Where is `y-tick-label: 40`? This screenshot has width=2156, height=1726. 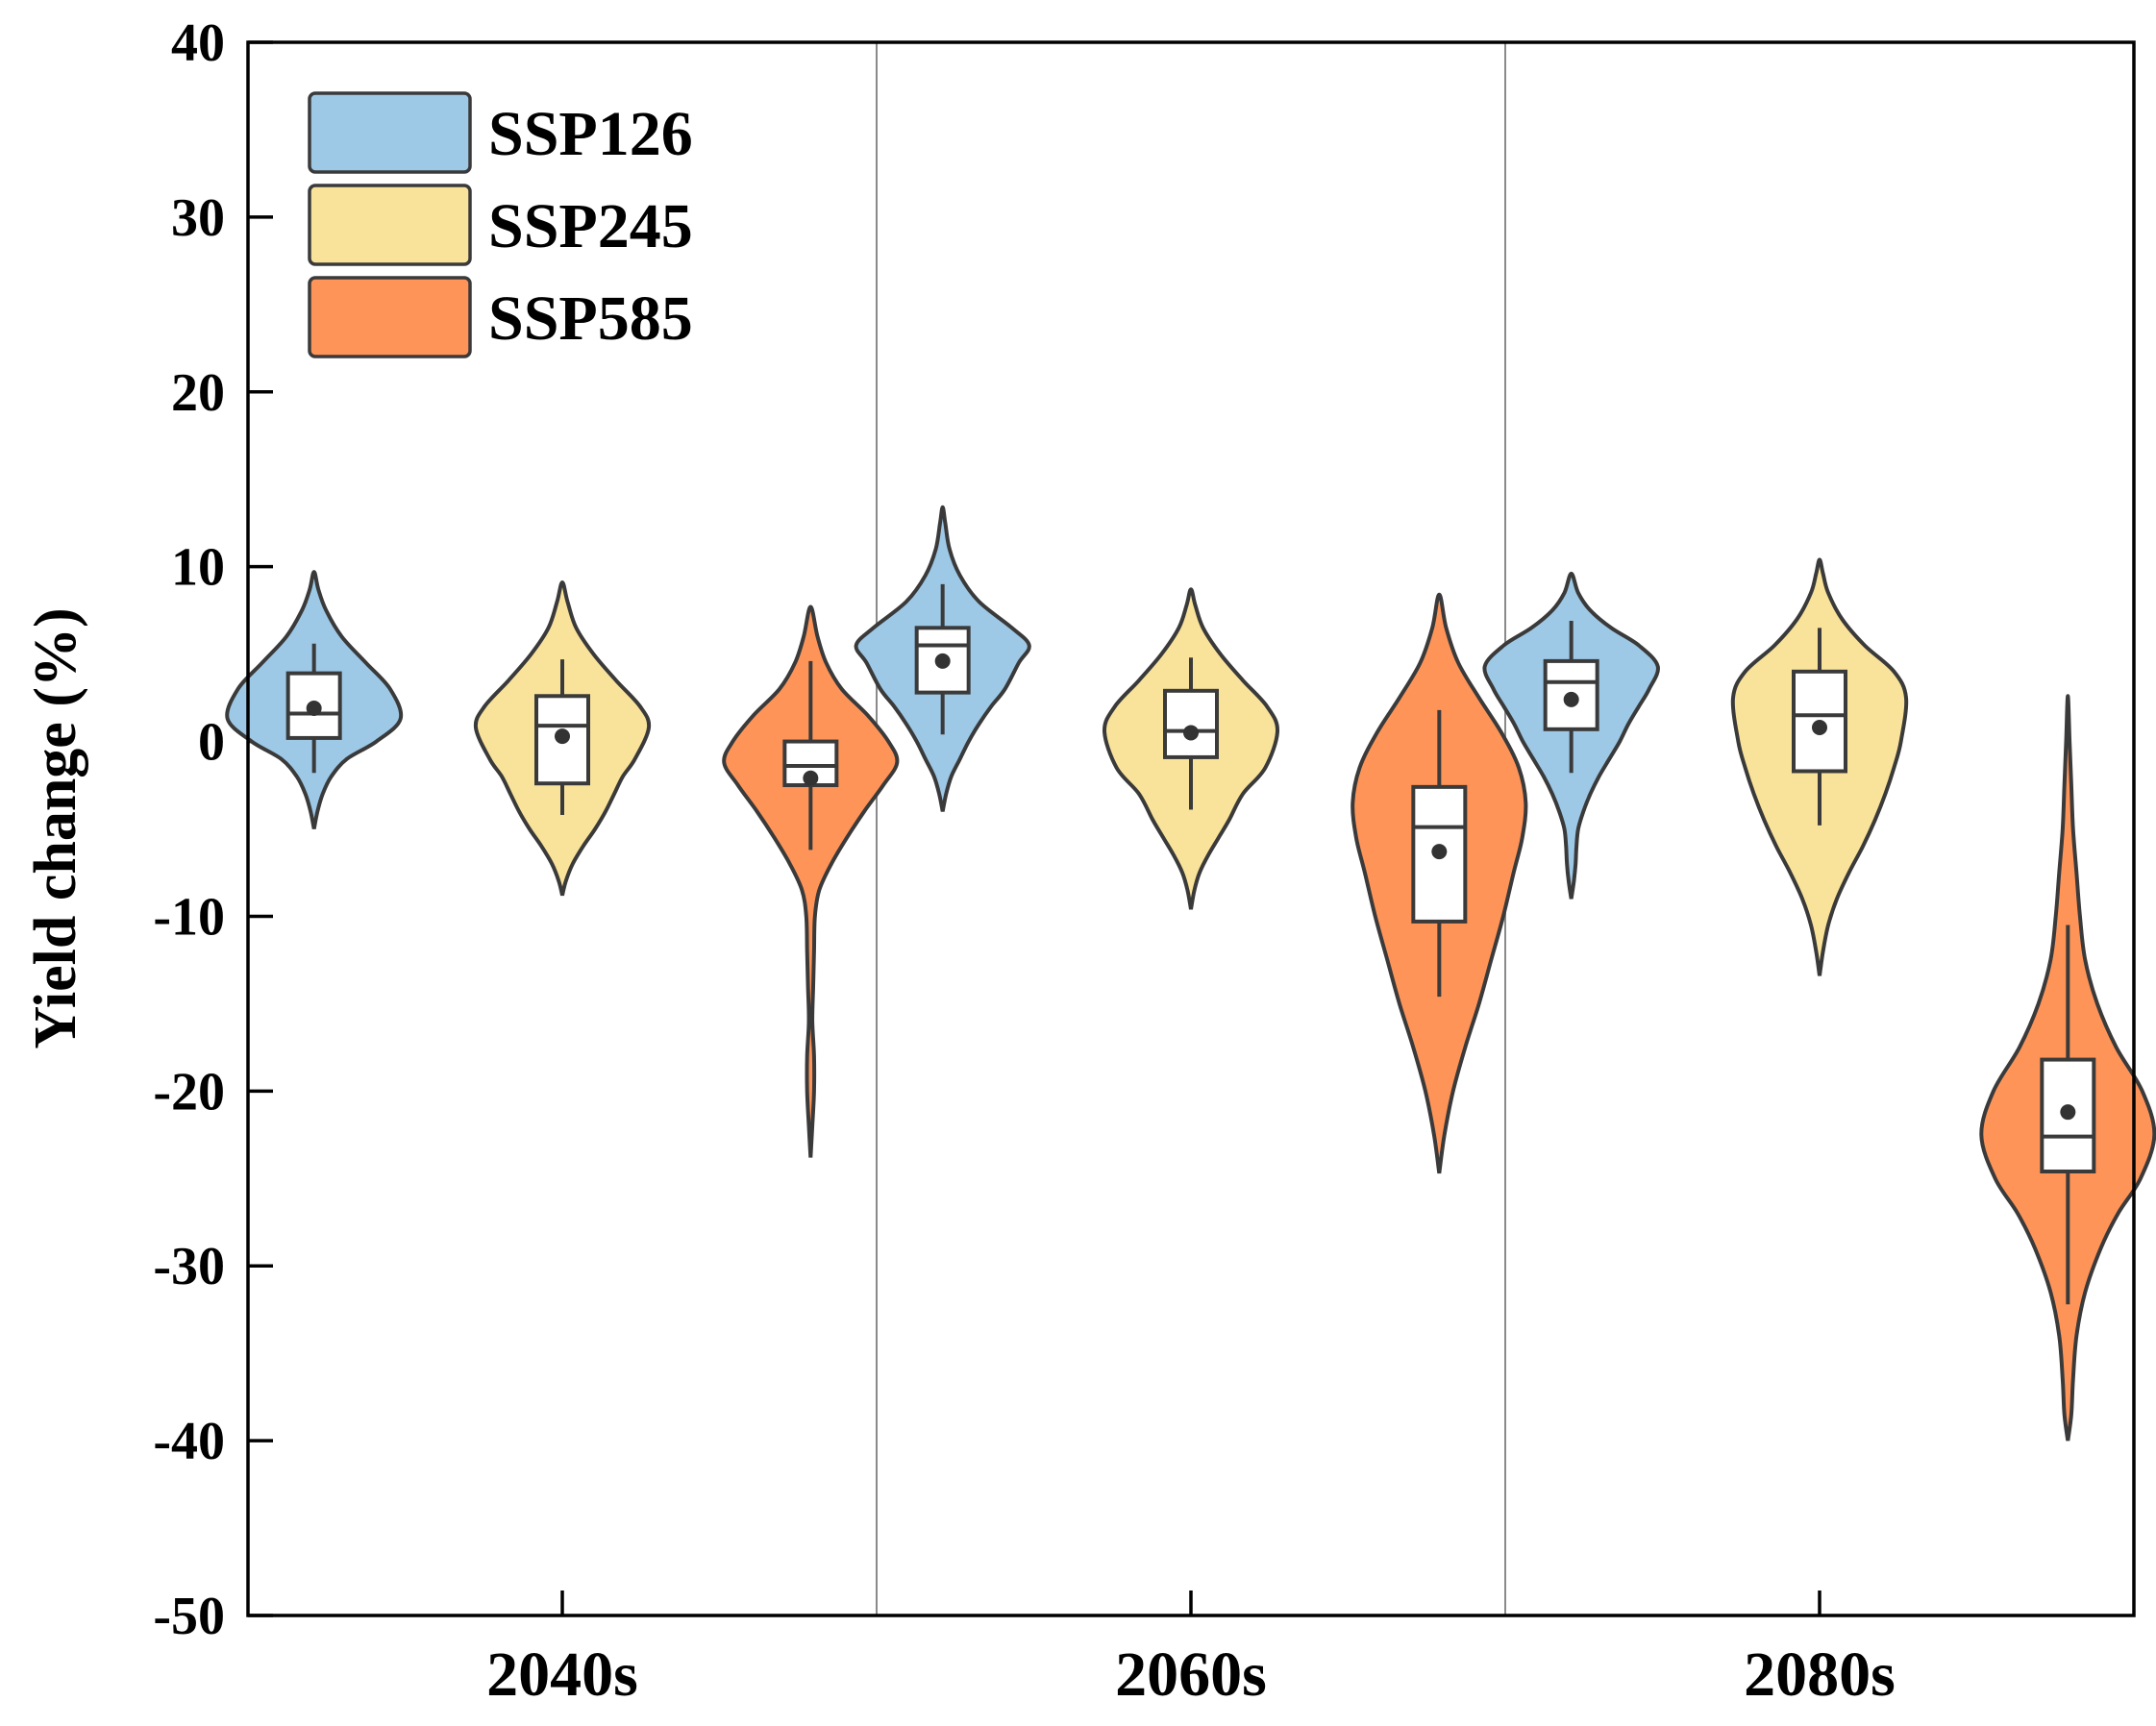
y-tick-label: 40 is located at coordinates (198, 43).